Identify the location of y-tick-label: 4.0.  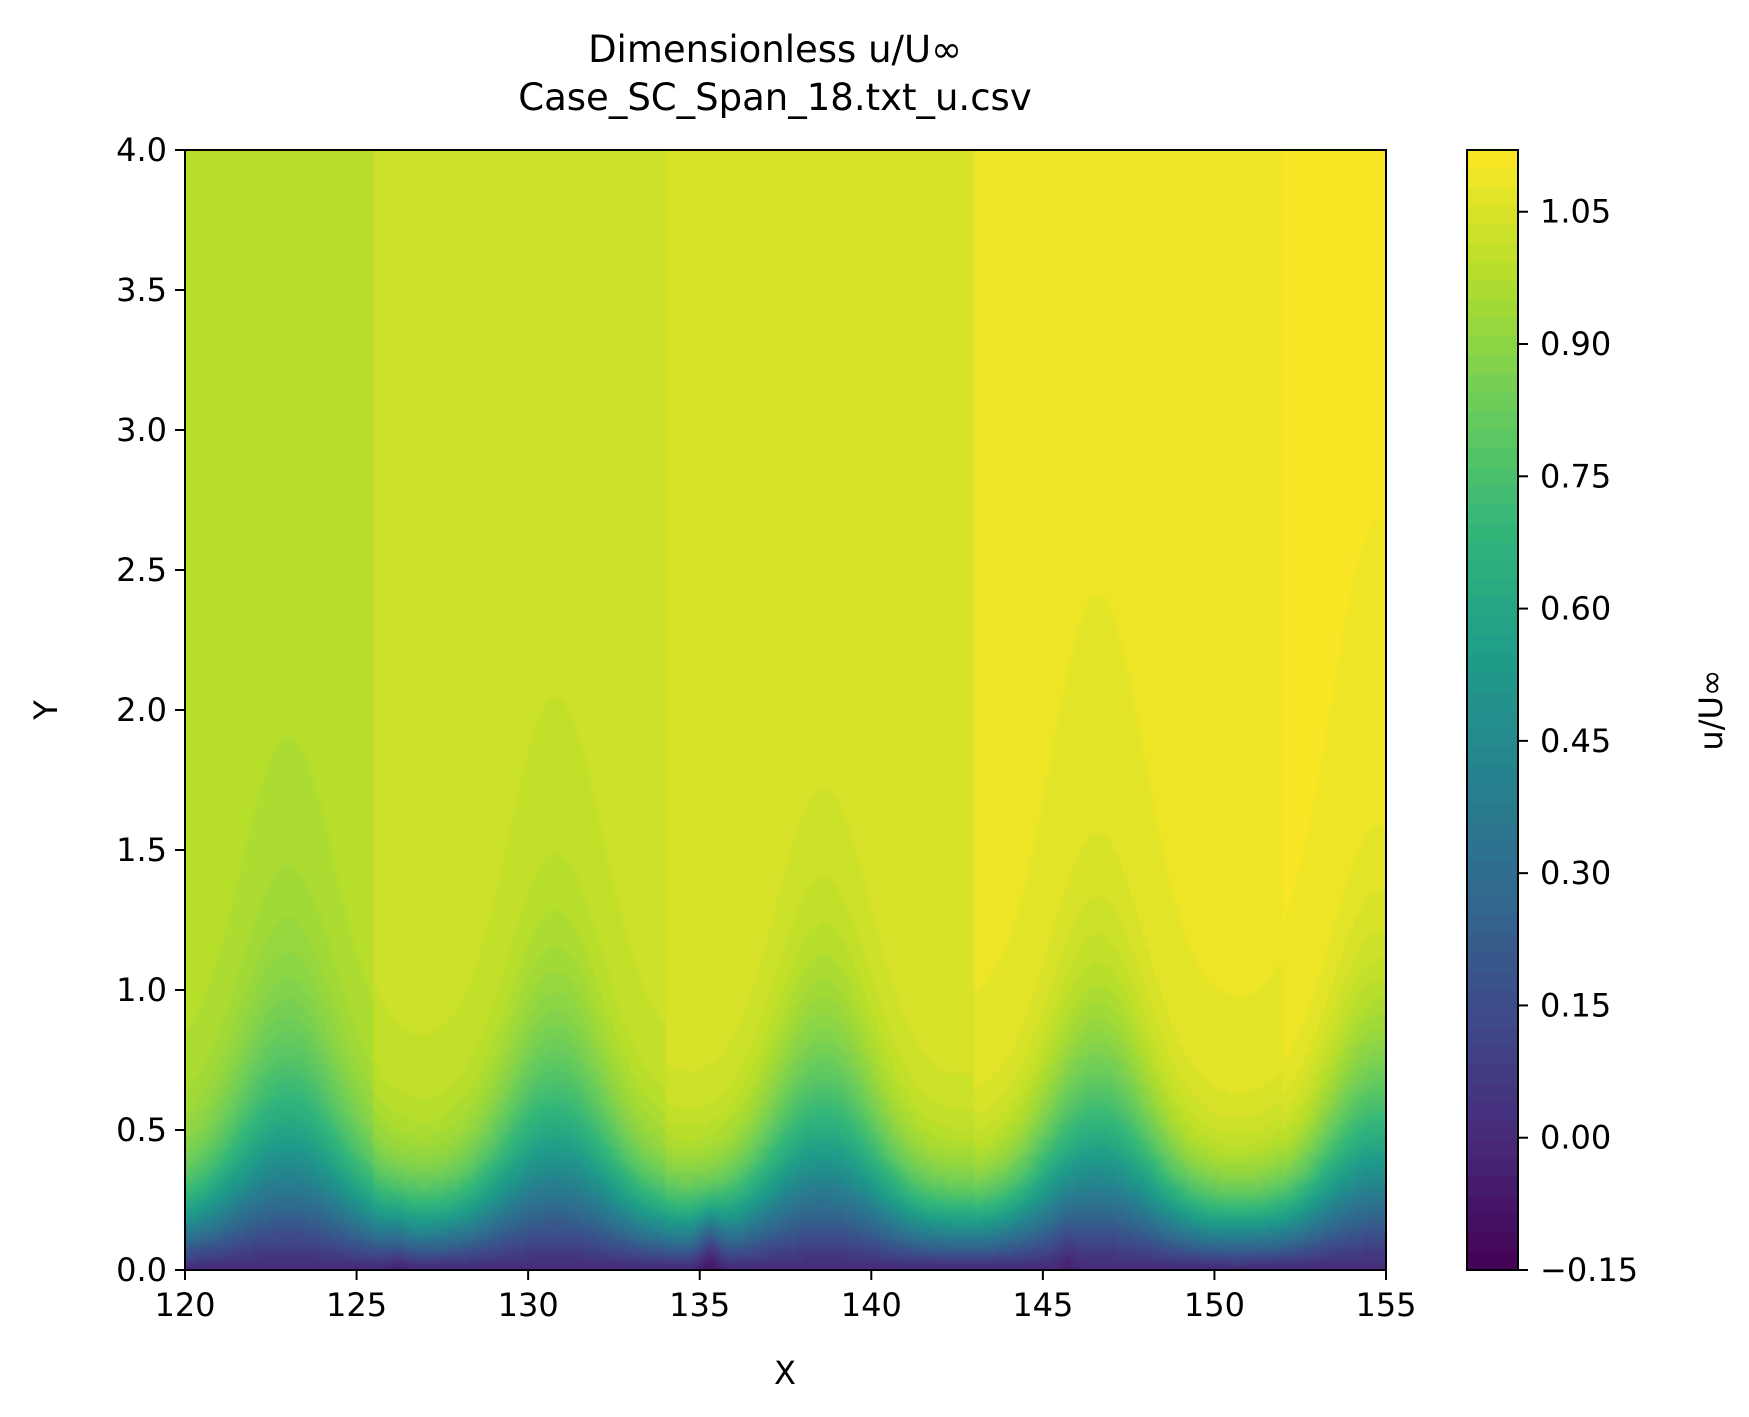
(141, 150).